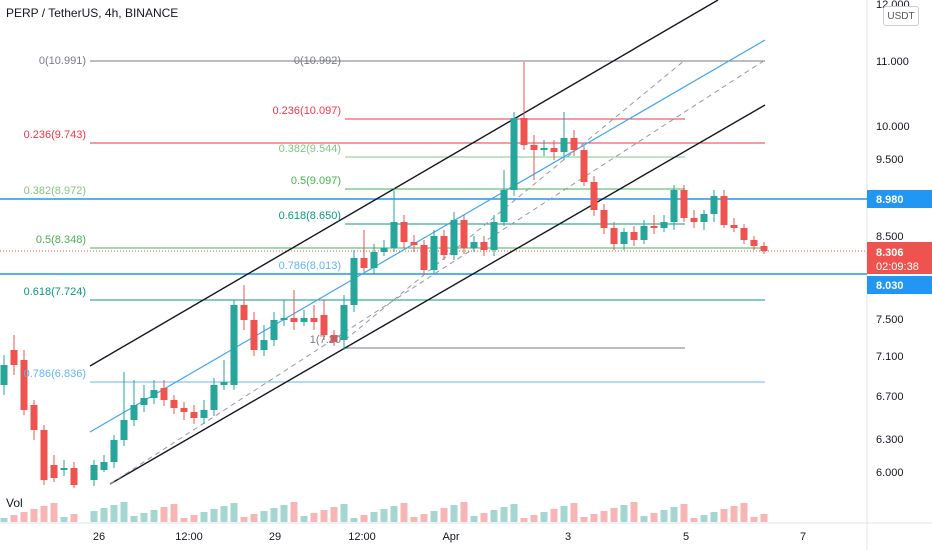  What do you see at coordinates (55, 135) in the screenshot?
I see `fib-label: 0.236(9.743)` at bounding box center [55, 135].